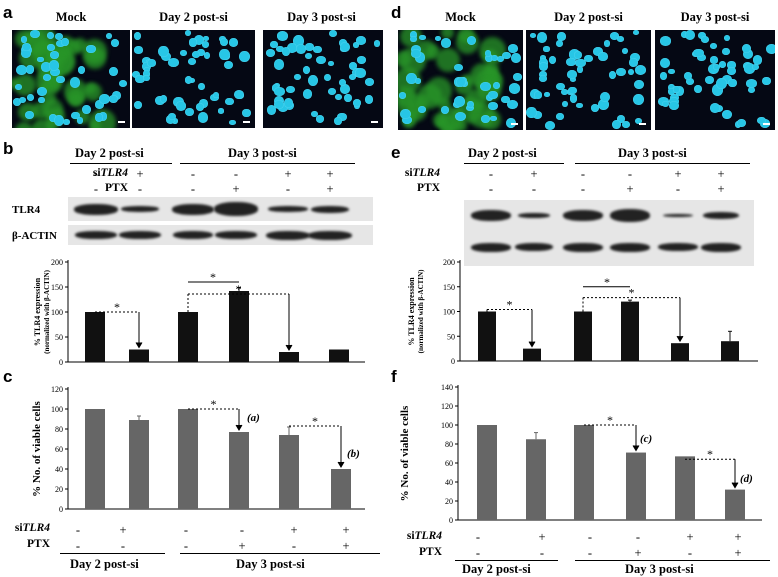 The width and height of the screenshot is (778, 577). What do you see at coordinates (121, 163) in the screenshot?
I see `b-day2-rule` at bounding box center [121, 163].